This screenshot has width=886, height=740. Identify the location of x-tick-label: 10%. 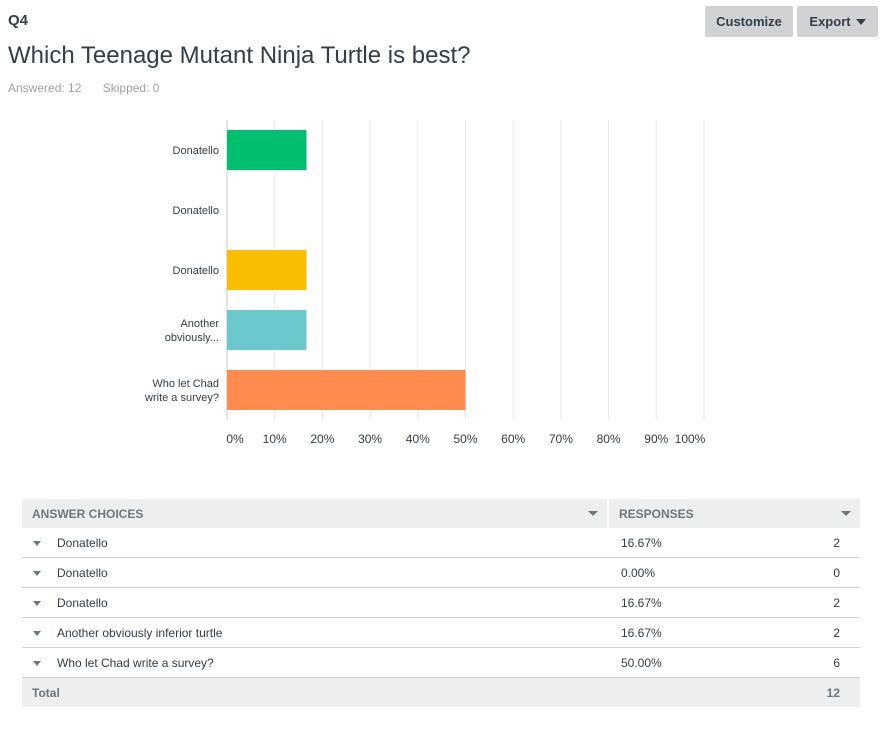
(275, 439).